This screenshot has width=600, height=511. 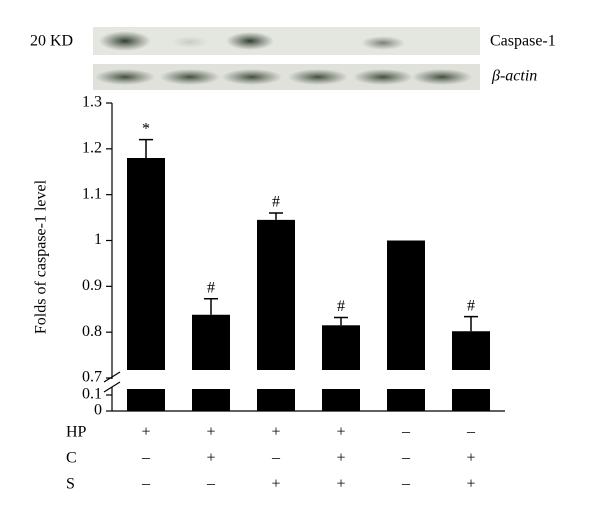 I want to click on blot, so click(x=286, y=58).